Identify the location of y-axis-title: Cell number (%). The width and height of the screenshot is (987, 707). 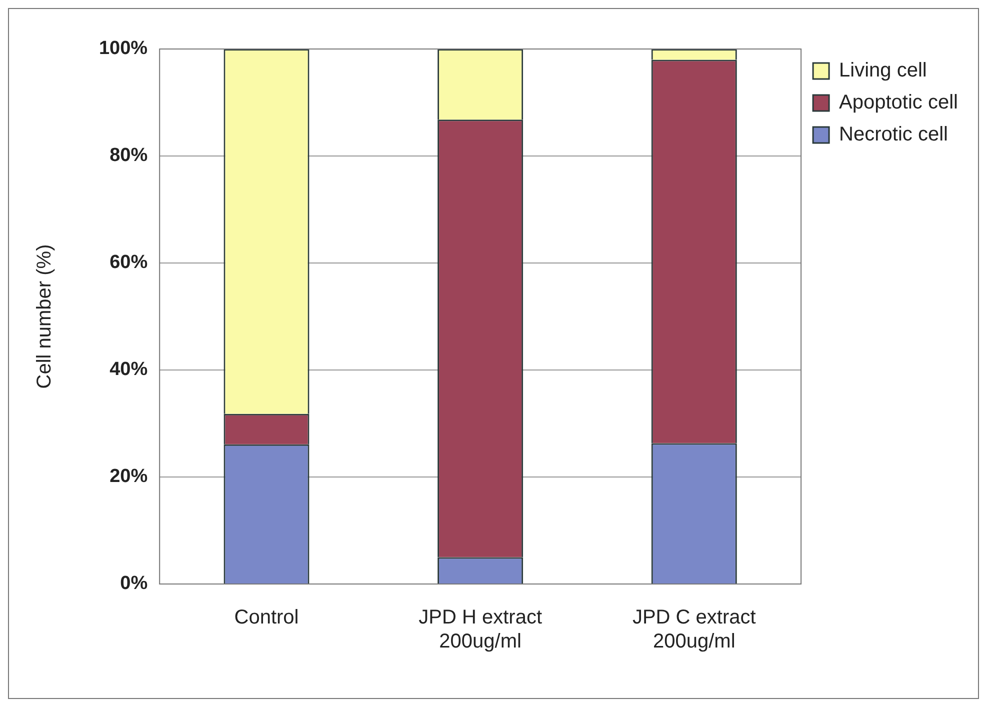
(45, 316).